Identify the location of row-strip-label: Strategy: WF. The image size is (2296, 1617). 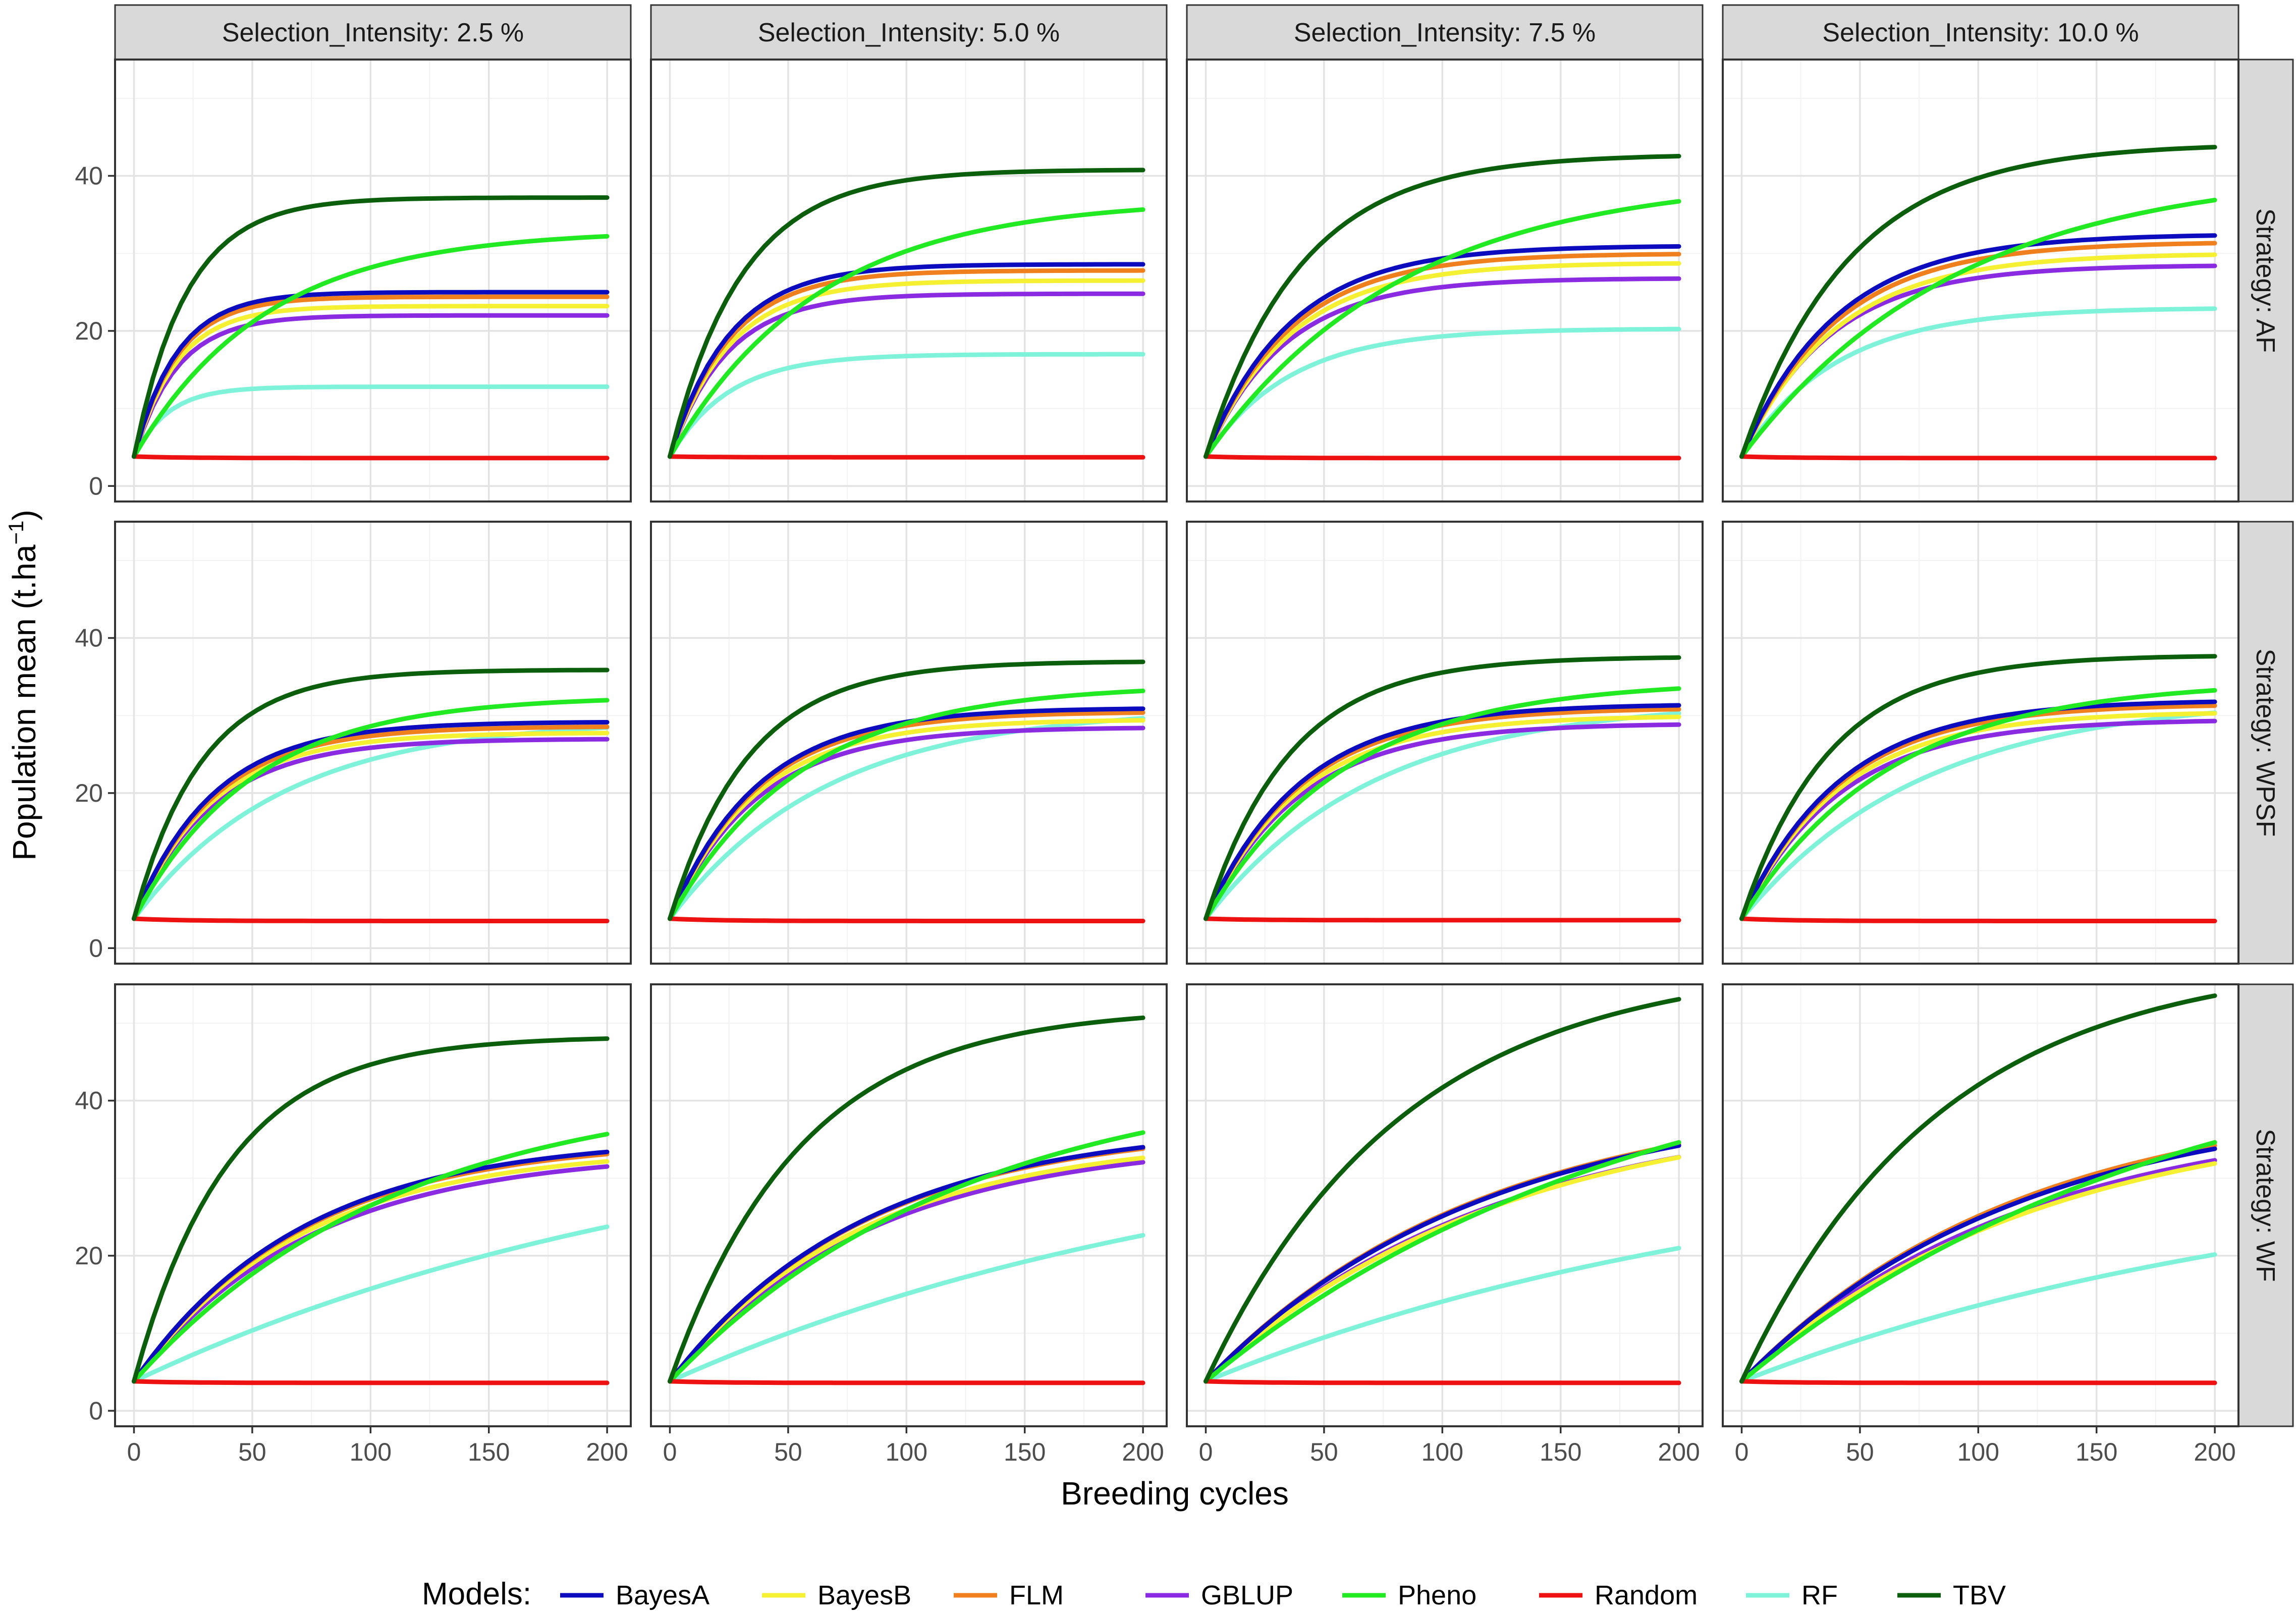
(2265, 1205).